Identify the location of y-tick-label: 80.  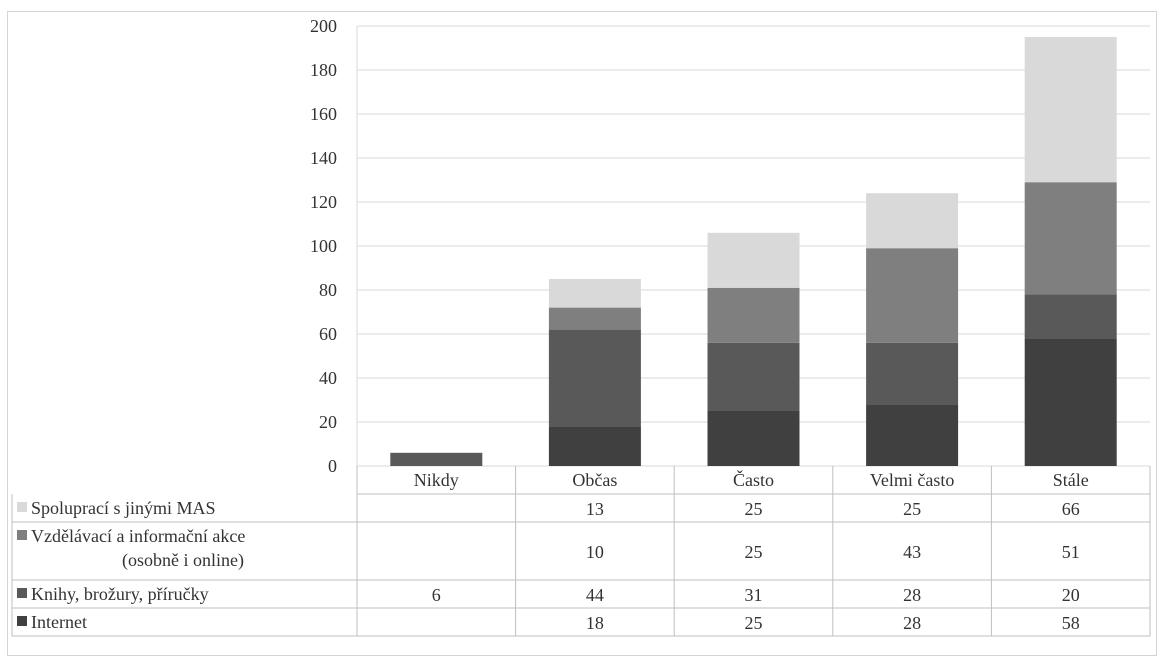
(328, 290).